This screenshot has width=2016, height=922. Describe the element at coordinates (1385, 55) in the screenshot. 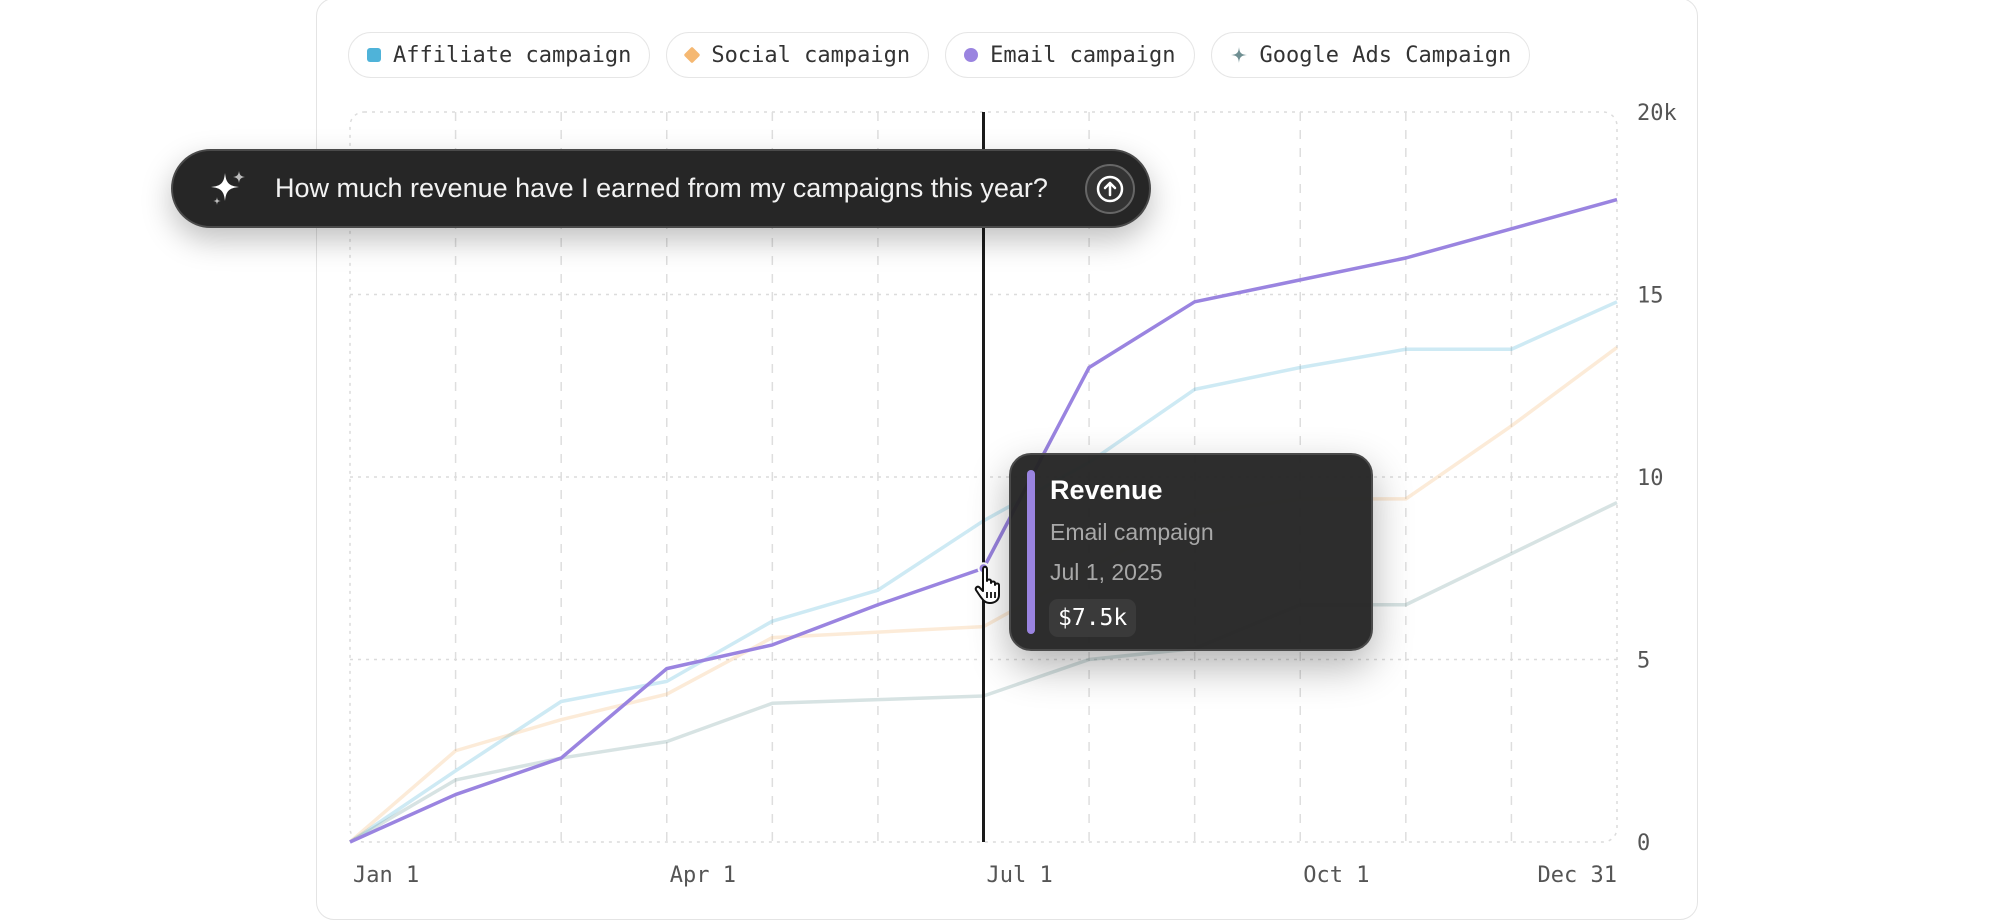

I see `legend-label: Google Ads Campaign` at that location.